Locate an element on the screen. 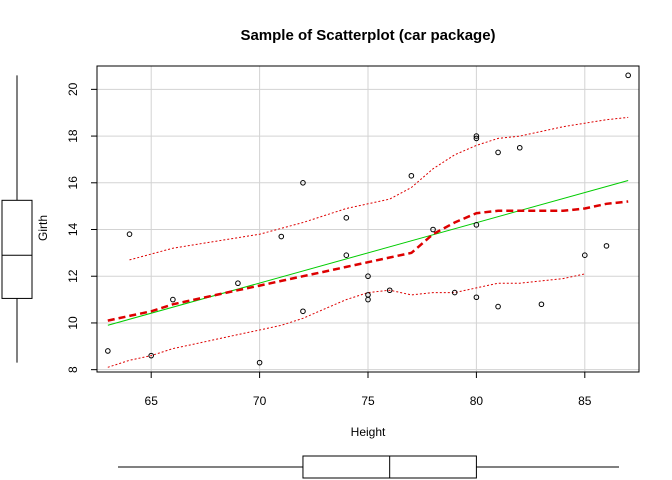  y-tick-label: 12 is located at coordinates (73, 276).